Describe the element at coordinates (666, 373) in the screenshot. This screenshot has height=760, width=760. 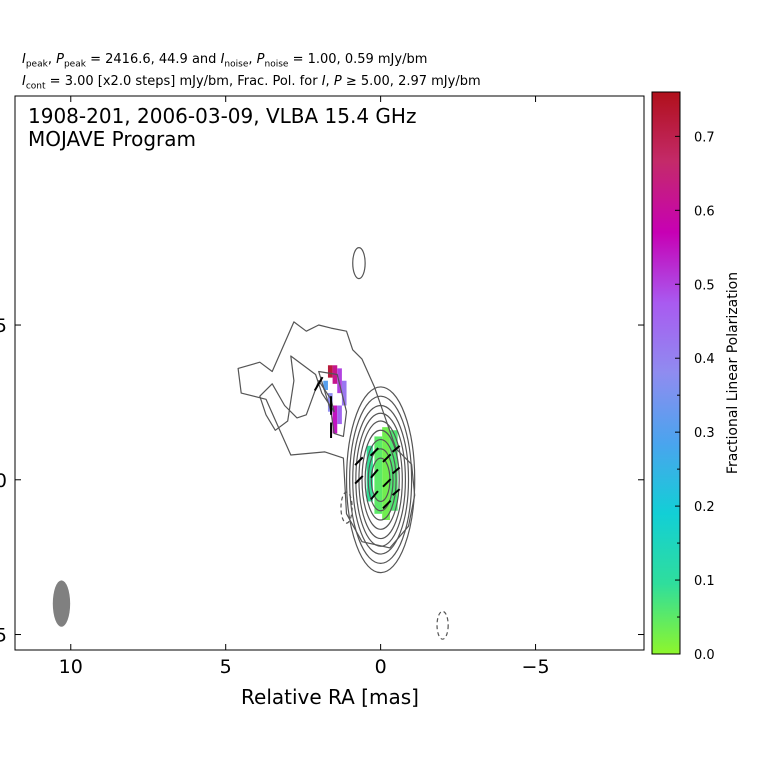
I see `colorbar-gradient` at that location.